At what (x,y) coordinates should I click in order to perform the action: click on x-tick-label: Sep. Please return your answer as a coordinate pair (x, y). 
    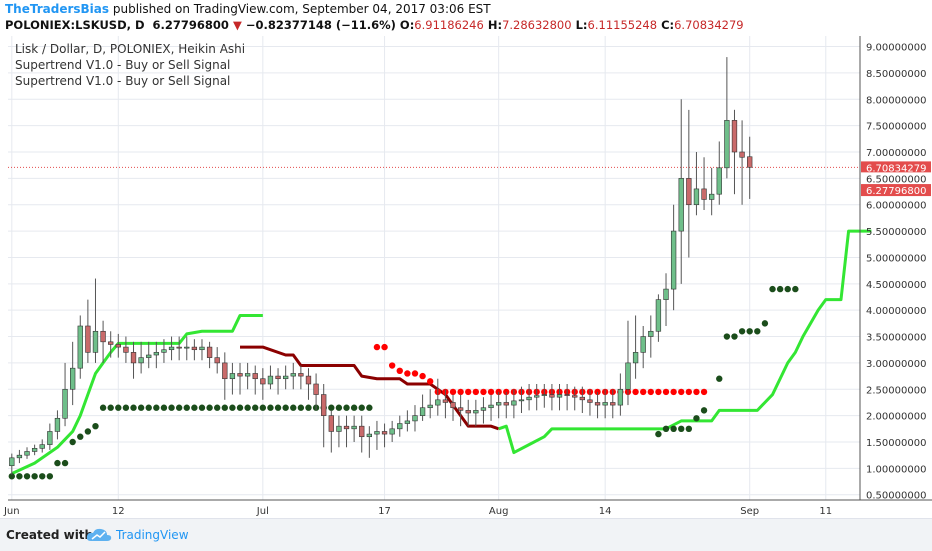
    Looking at the image, I should click on (749, 511).